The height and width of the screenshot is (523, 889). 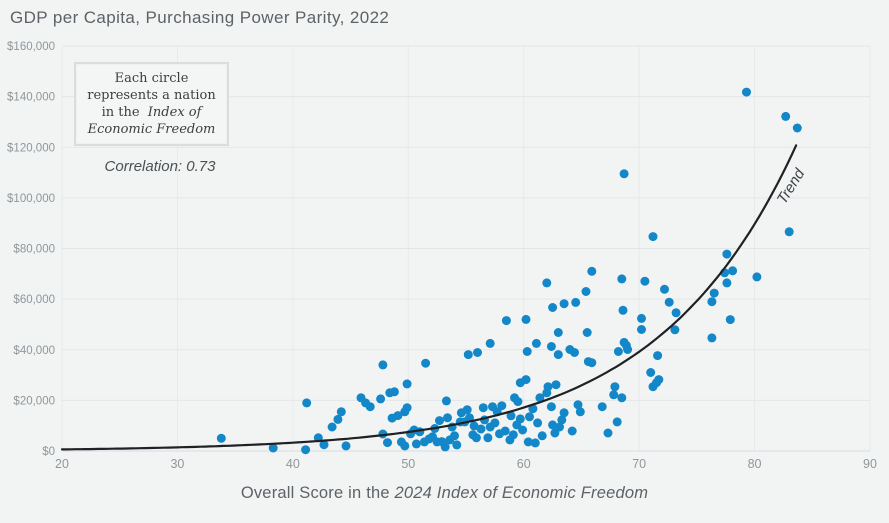 I want to click on y-axis-tick-label: $80,000, so click(x=34, y=250).